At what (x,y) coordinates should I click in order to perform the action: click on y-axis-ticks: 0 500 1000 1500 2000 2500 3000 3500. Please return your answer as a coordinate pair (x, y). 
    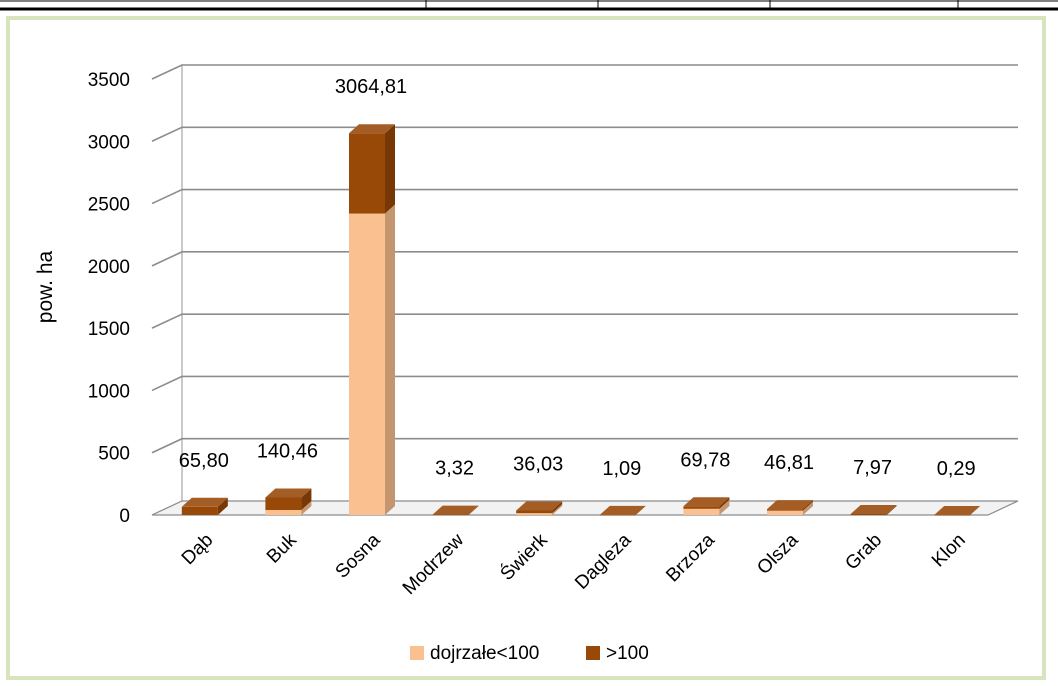
    Looking at the image, I should click on (109, 298).